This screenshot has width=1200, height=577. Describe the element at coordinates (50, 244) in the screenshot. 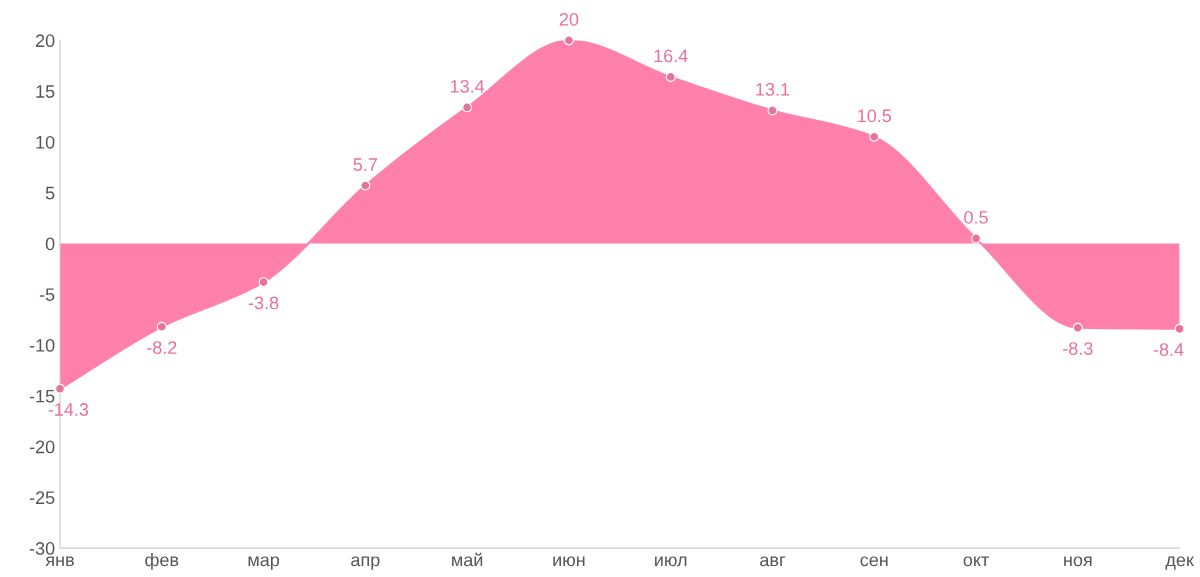

I see `y-tick-label: 0` at that location.